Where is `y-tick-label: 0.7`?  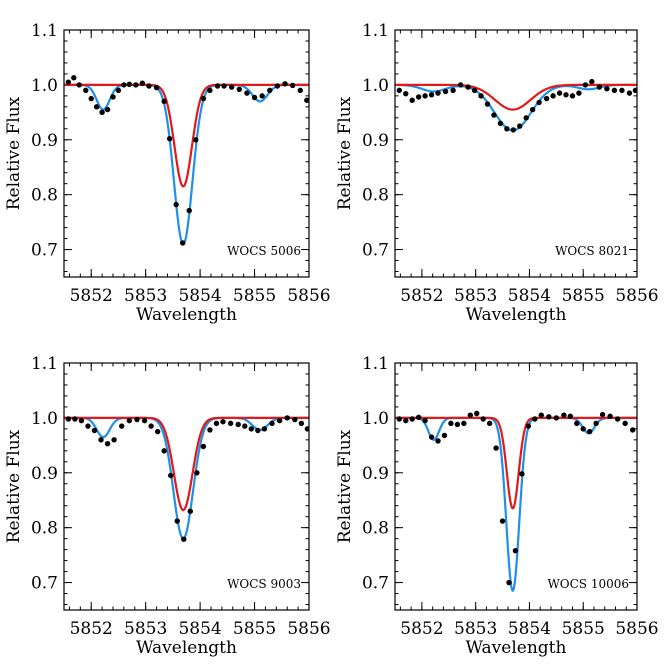
y-tick-label: 0.7 is located at coordinates (375, 584).